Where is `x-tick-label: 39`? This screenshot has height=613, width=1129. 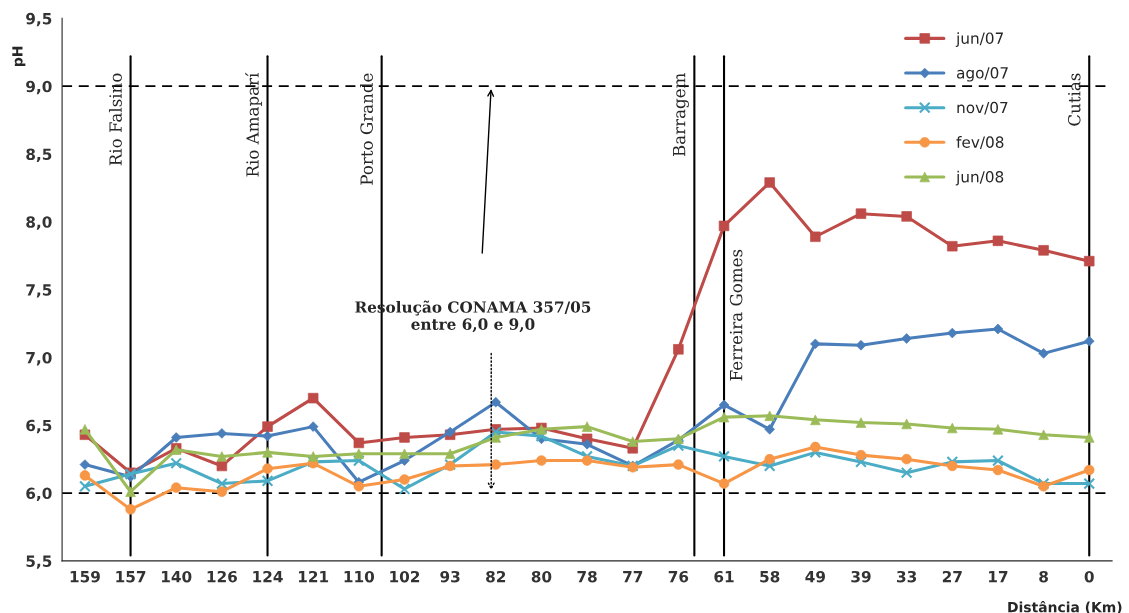 x-tick-label: 39 is located at coordinates (861, 576).